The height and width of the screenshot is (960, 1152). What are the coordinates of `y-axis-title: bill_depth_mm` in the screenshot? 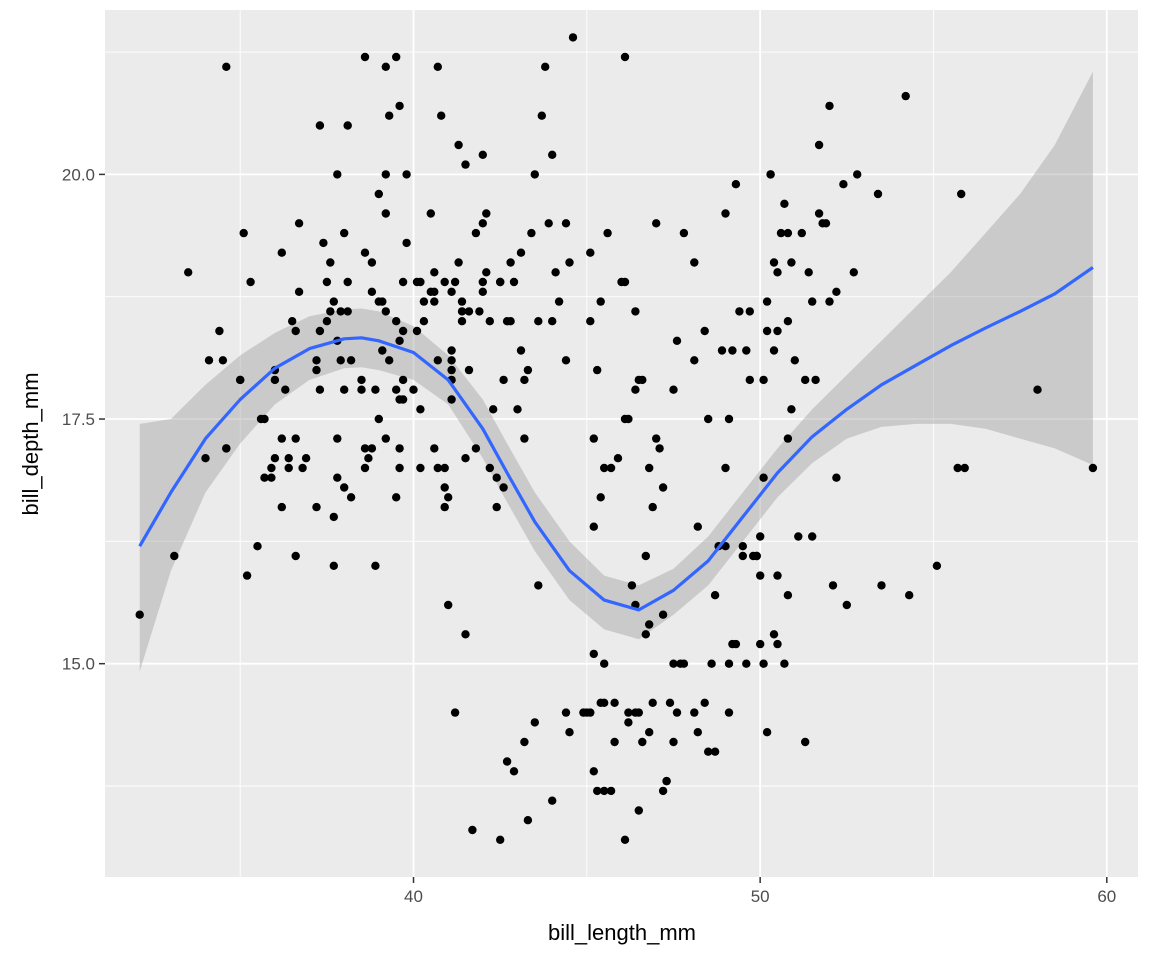 It's located at (30, 443).